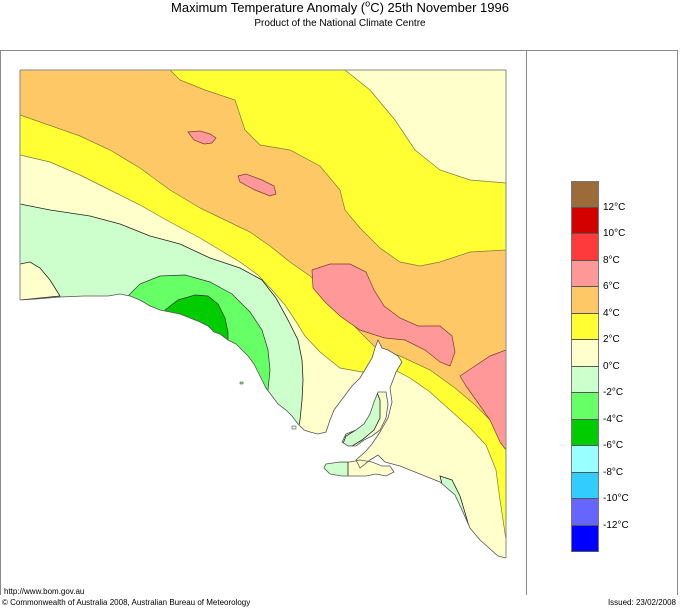 The height and width of the screenshot is (608, 680). I want to click on legend-label: -4°C, so click(613, 419).